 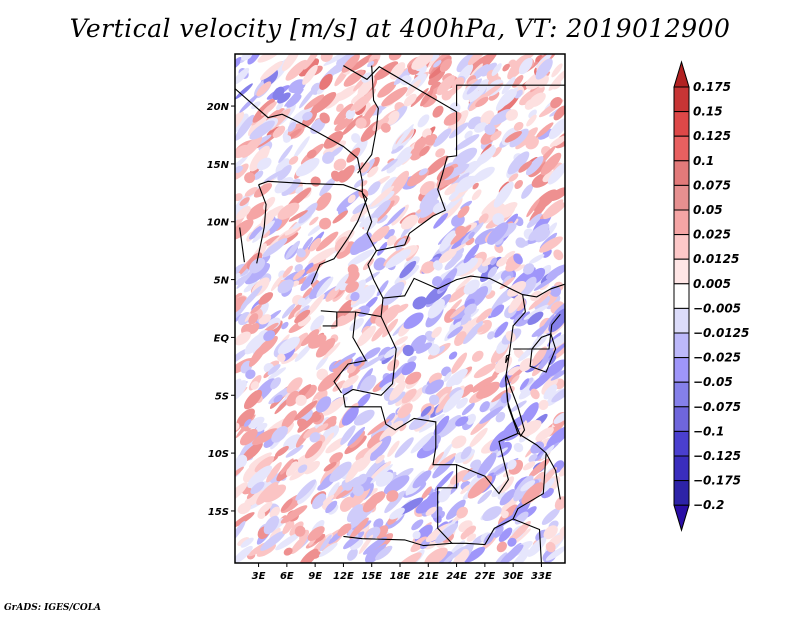 I want to click on longitude-axis: 3E 6E 9E 12E 15E 18E 21E 24E 27E 30E 33E, so click(x=402, y=572).